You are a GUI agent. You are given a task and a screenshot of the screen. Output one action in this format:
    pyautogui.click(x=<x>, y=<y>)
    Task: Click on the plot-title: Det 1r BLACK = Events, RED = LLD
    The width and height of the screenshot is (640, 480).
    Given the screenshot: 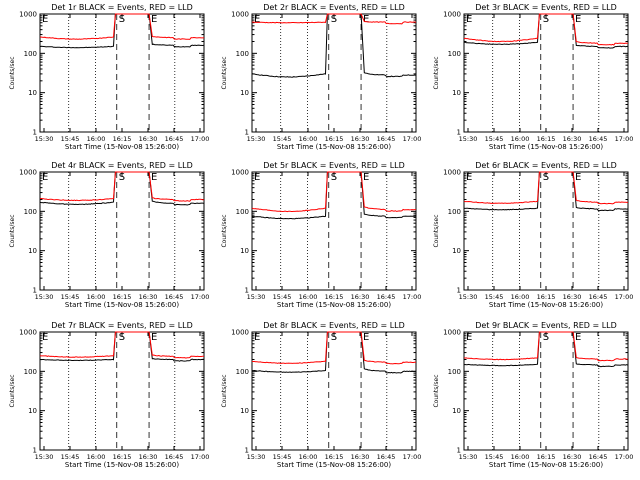 What is the action you would take?
    pyautogui.click(x=122, y=7)
    